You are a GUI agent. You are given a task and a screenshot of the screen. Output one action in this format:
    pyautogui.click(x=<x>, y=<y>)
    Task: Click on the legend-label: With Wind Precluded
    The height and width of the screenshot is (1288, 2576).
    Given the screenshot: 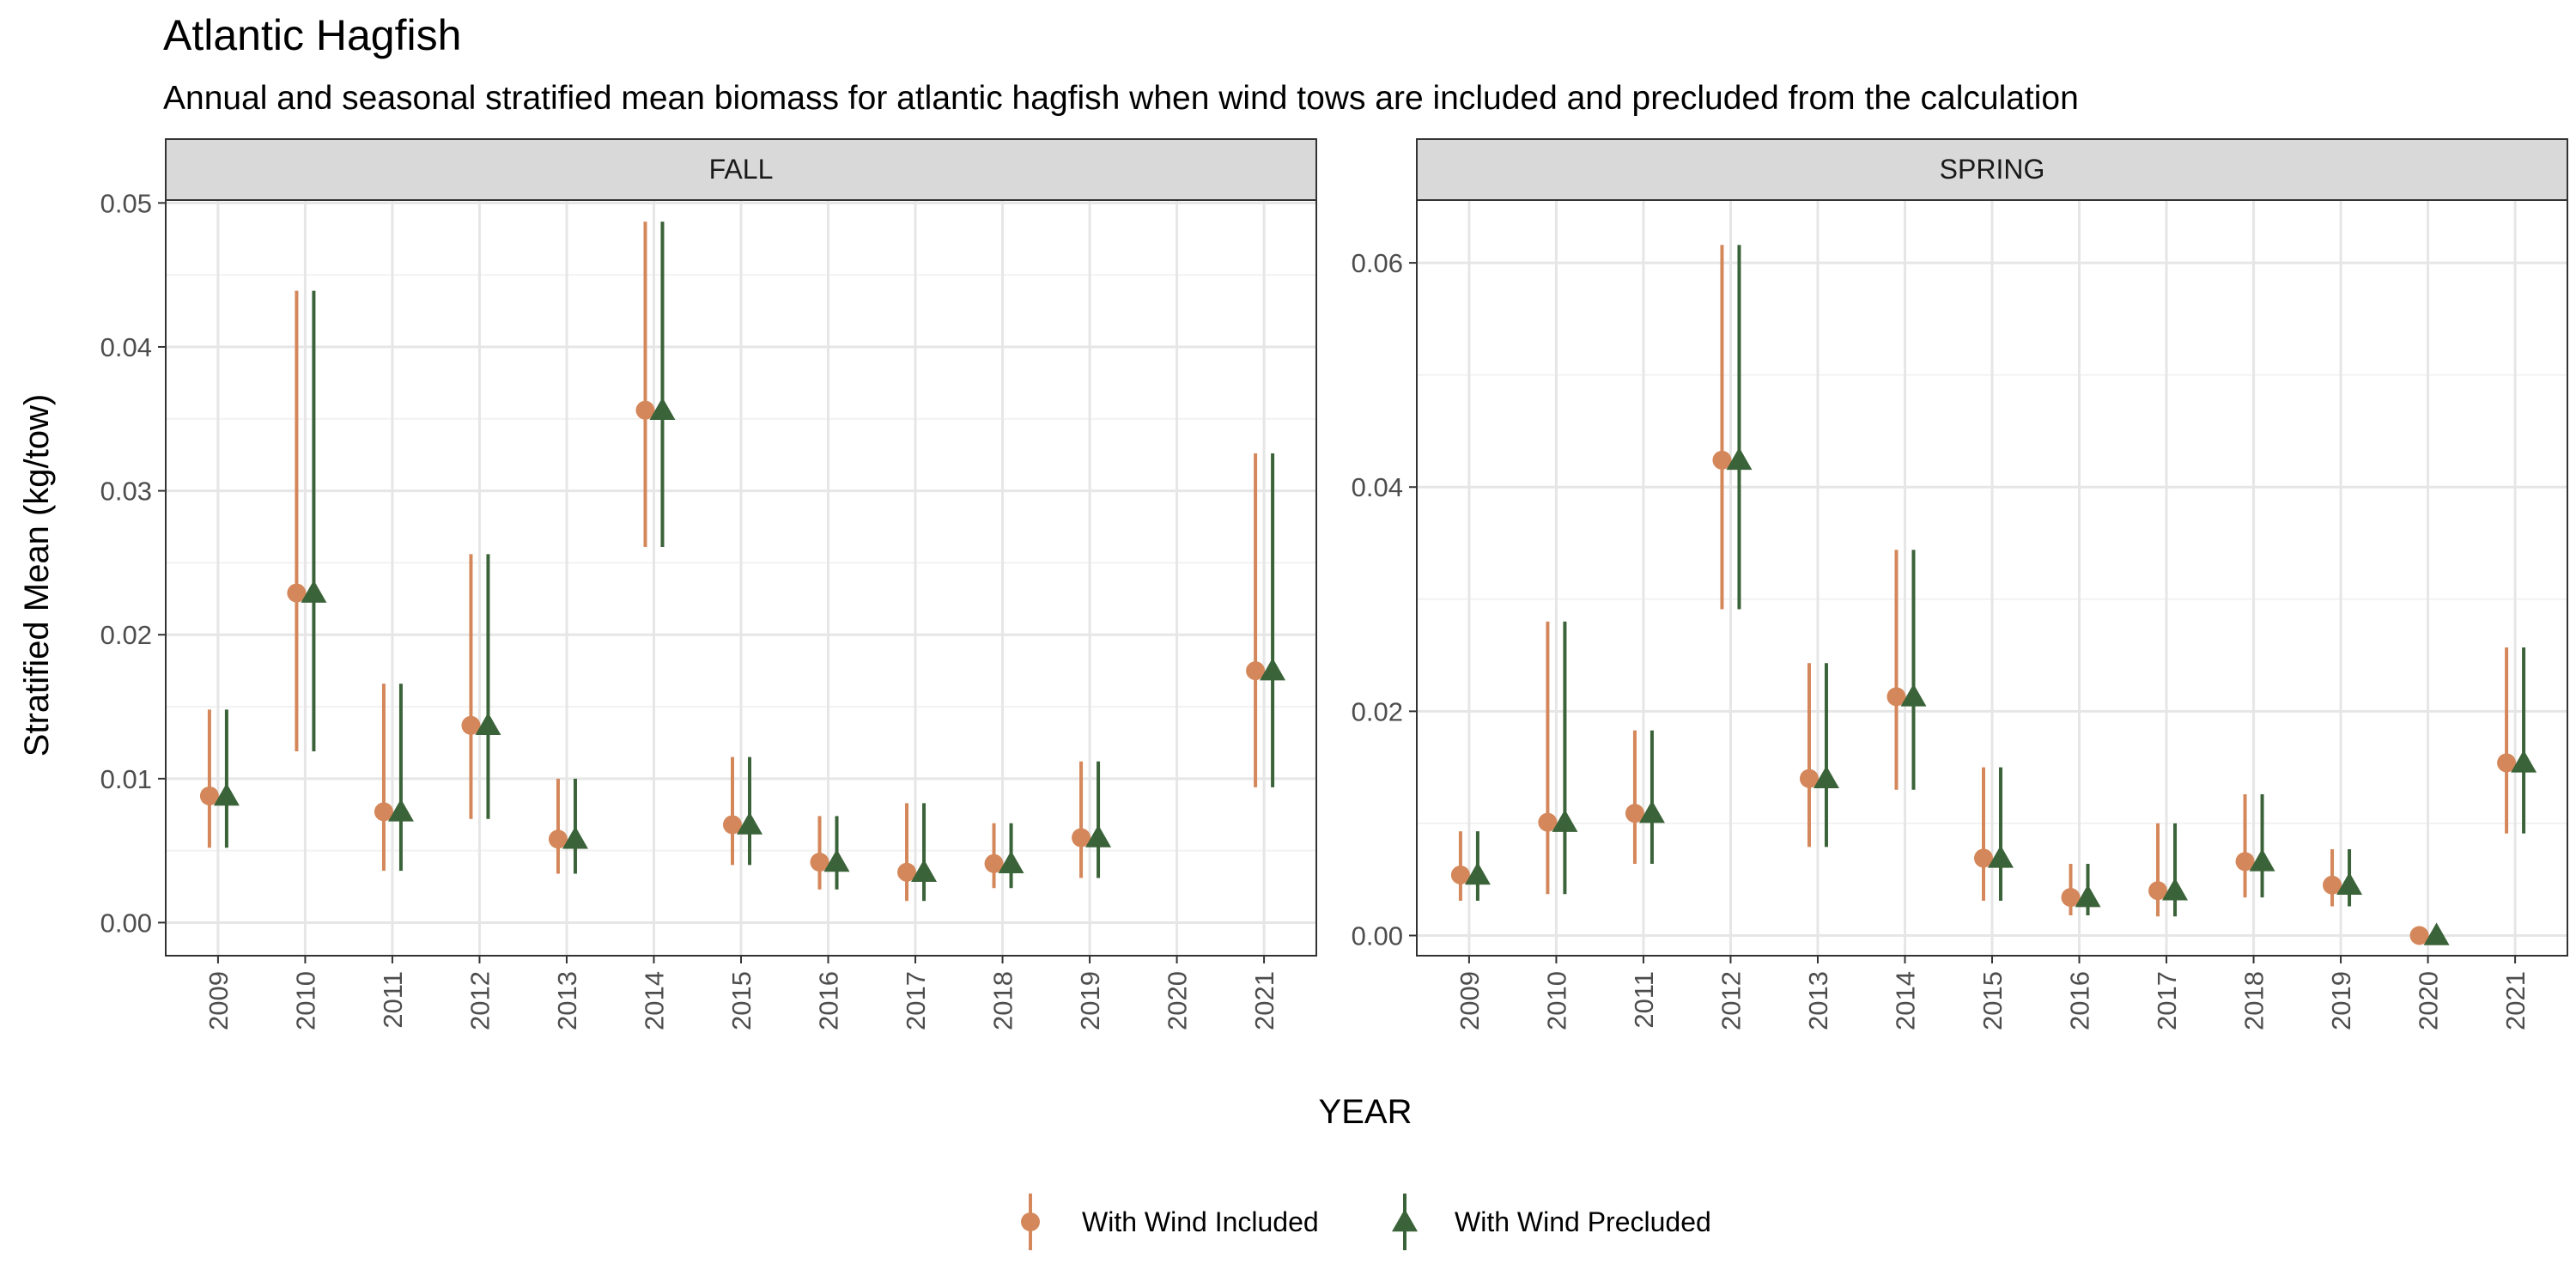 What is the action you would take?
    pyautogui.click(x=1583, y=1221)
    